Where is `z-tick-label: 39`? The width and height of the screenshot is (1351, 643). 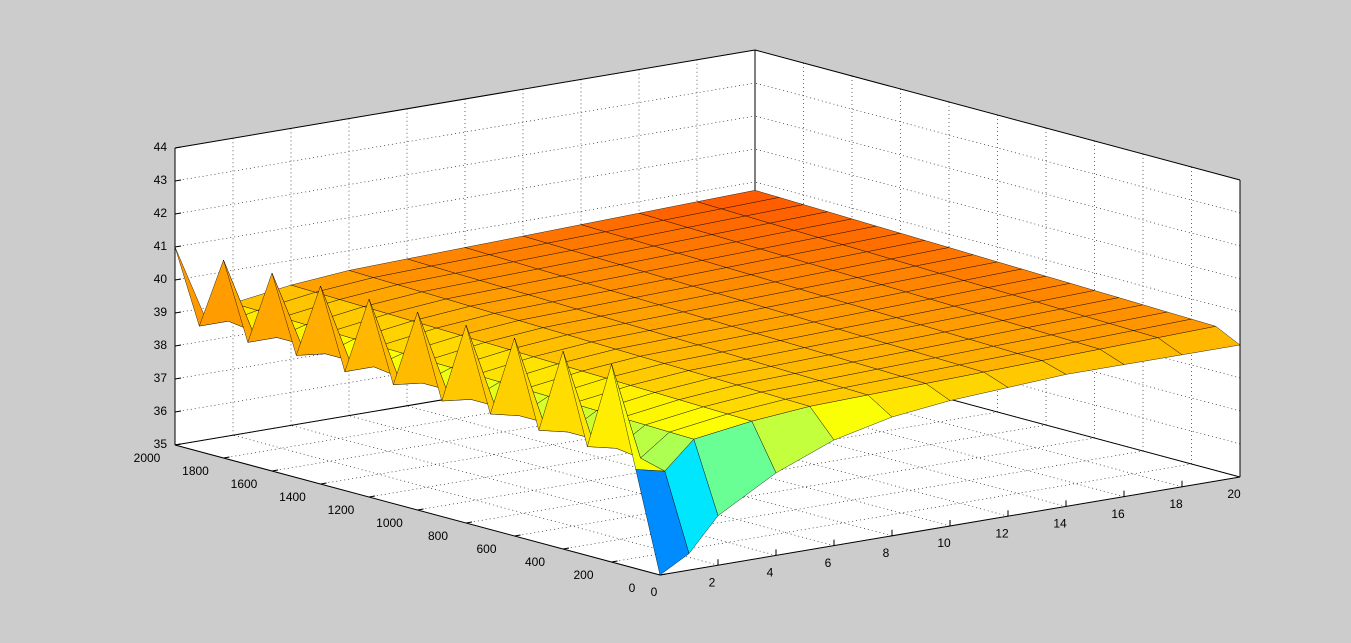
z-tick-label: 39 is located at coordinates (161, 312).